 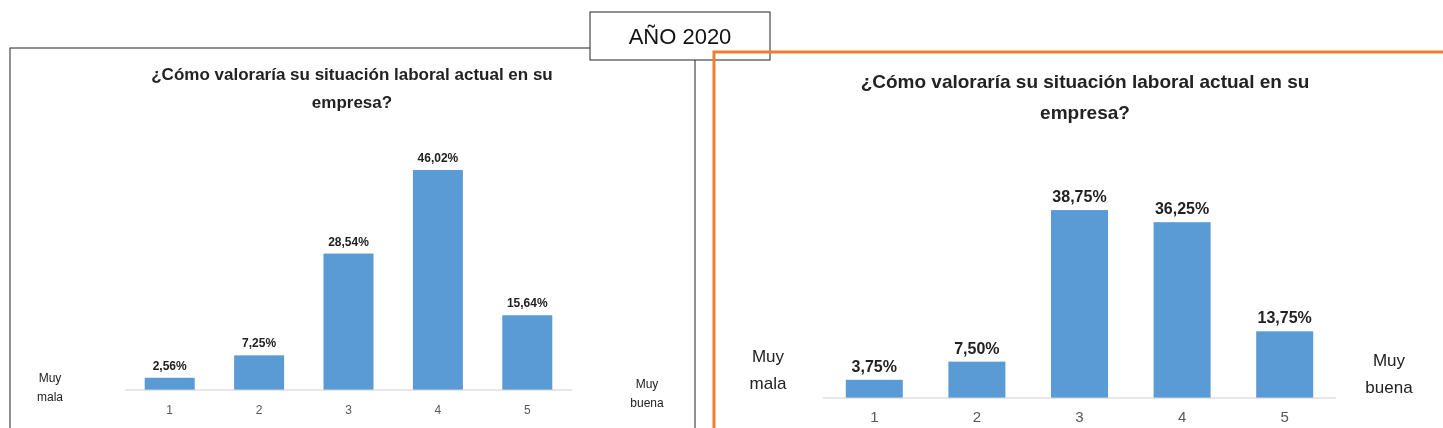 What do you see at coordinates (1284, 318) in the screenshot?
I see `data-label: 13,75%` at bounding box center [1284, 318].